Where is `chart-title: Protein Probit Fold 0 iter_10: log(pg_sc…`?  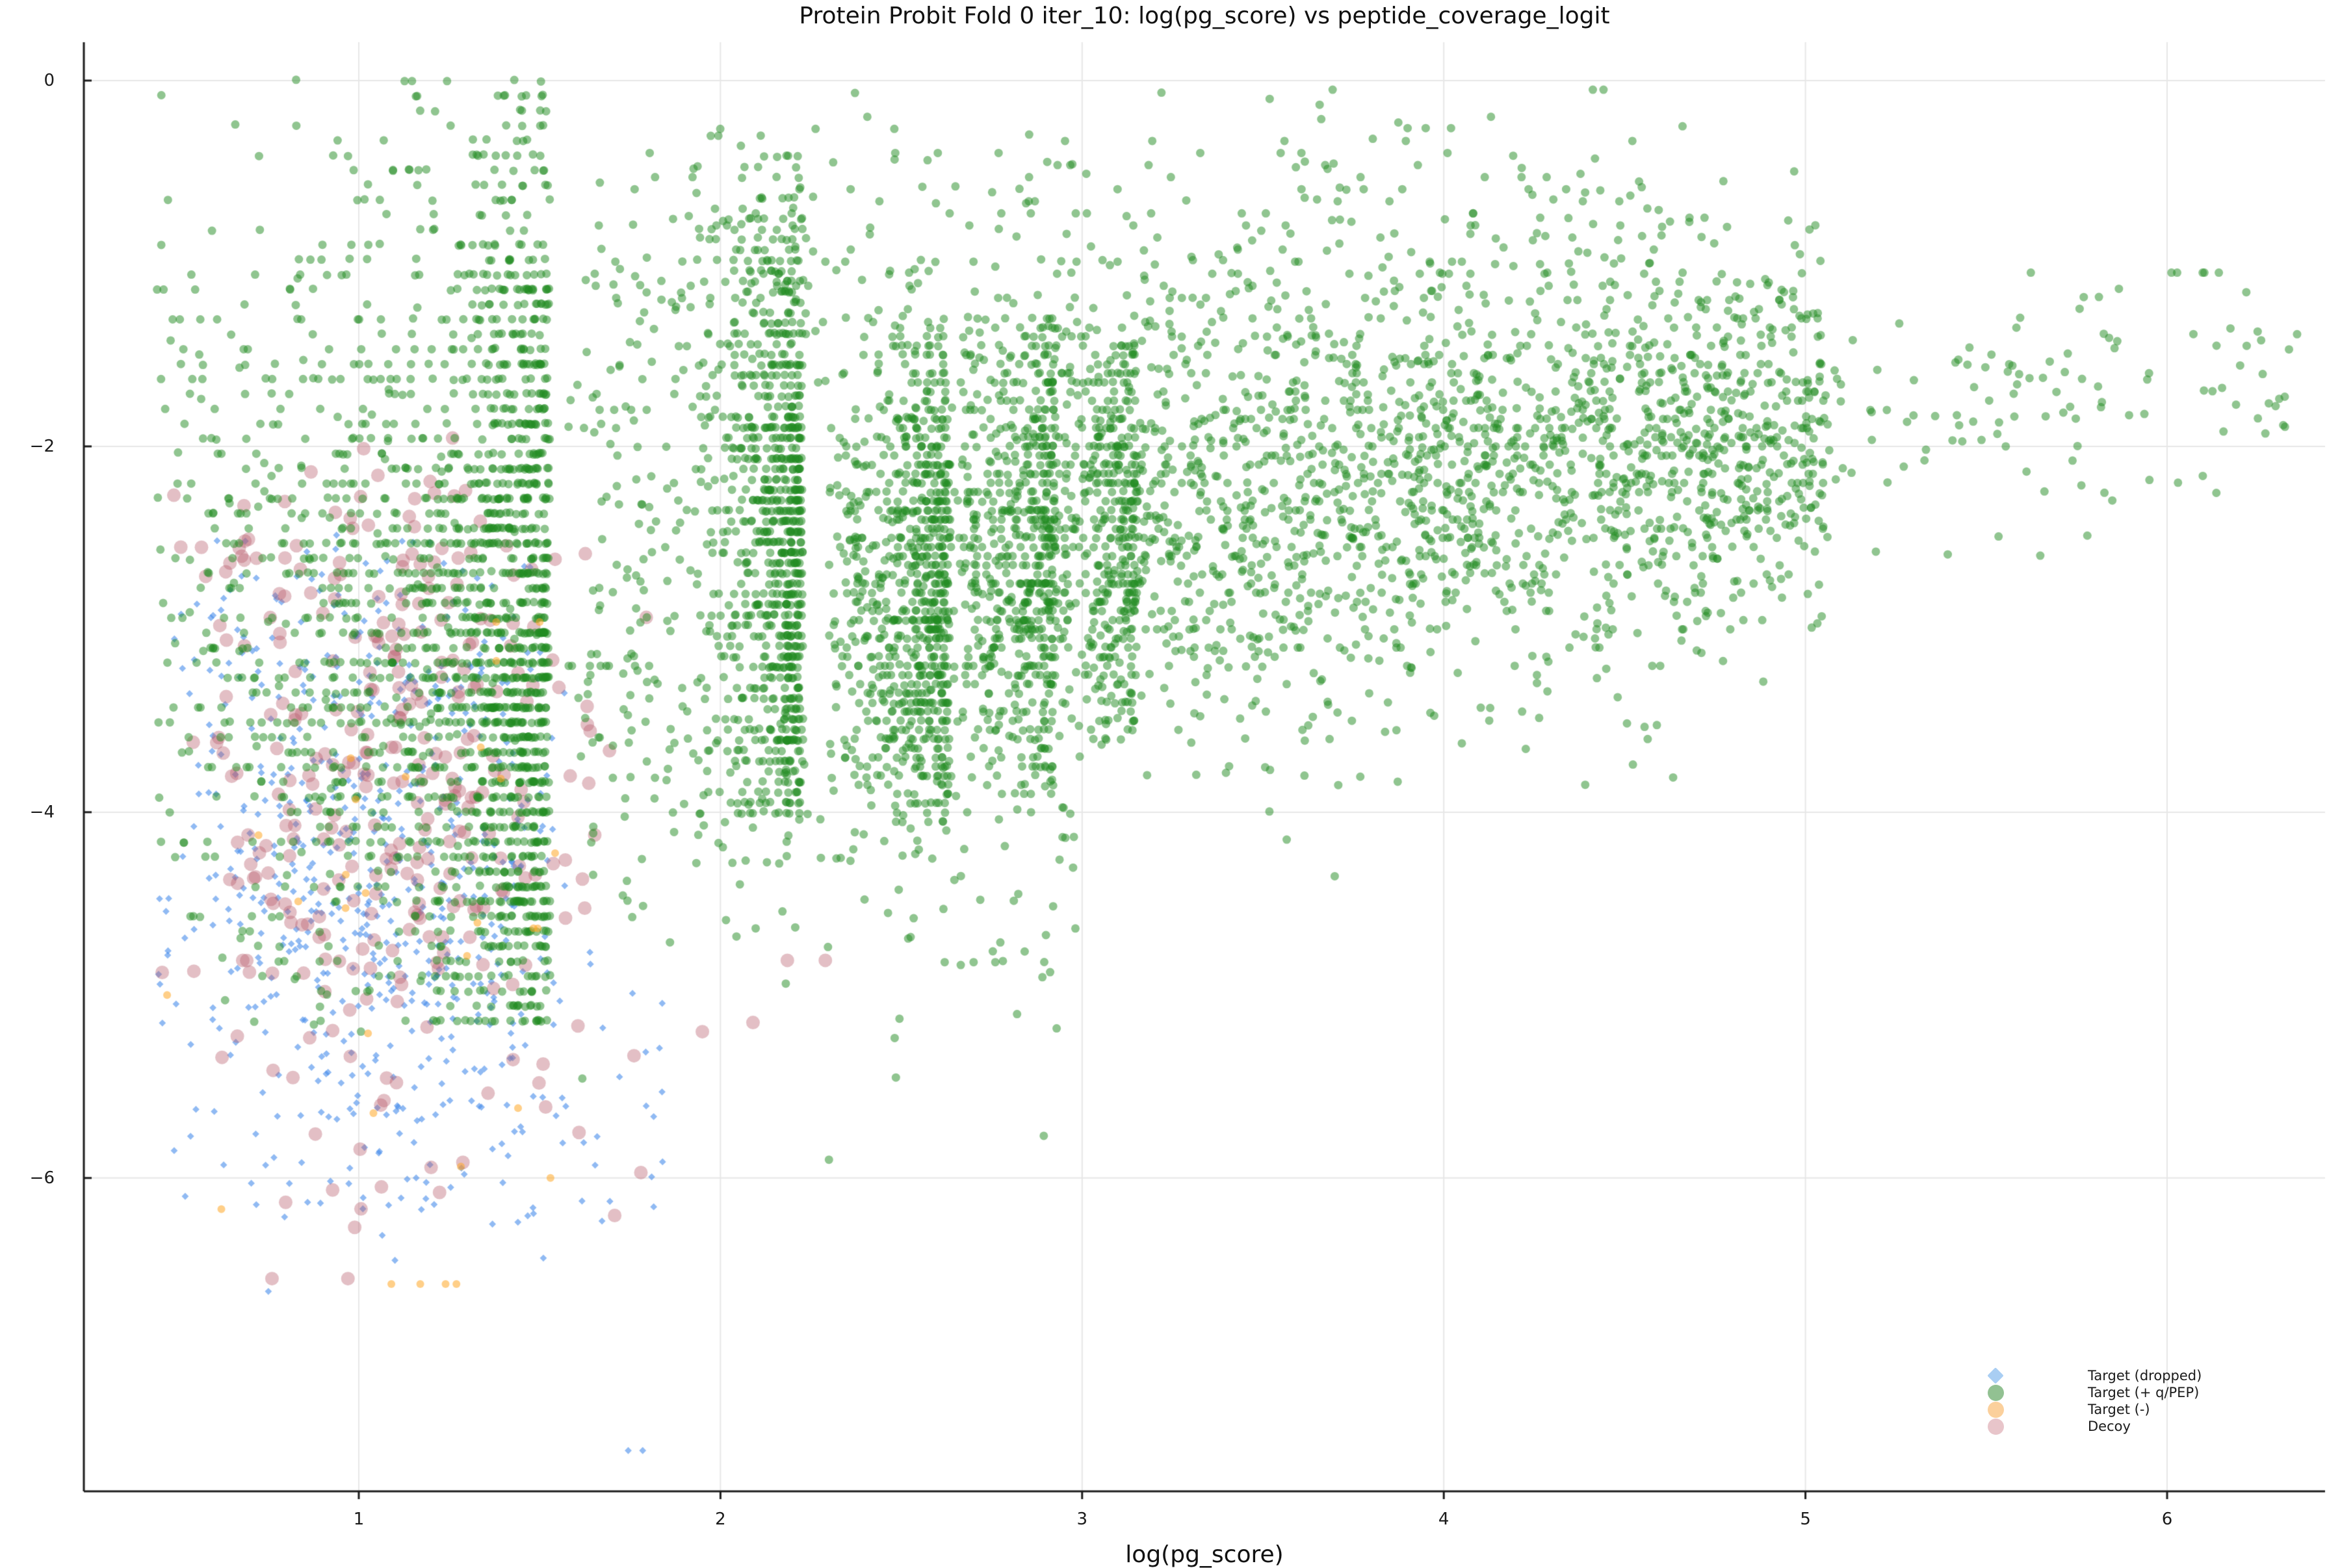 chart-title: Protein Probit Fold 0 iter_10: log(pg_sc… is located at coordinates (1204, 16).